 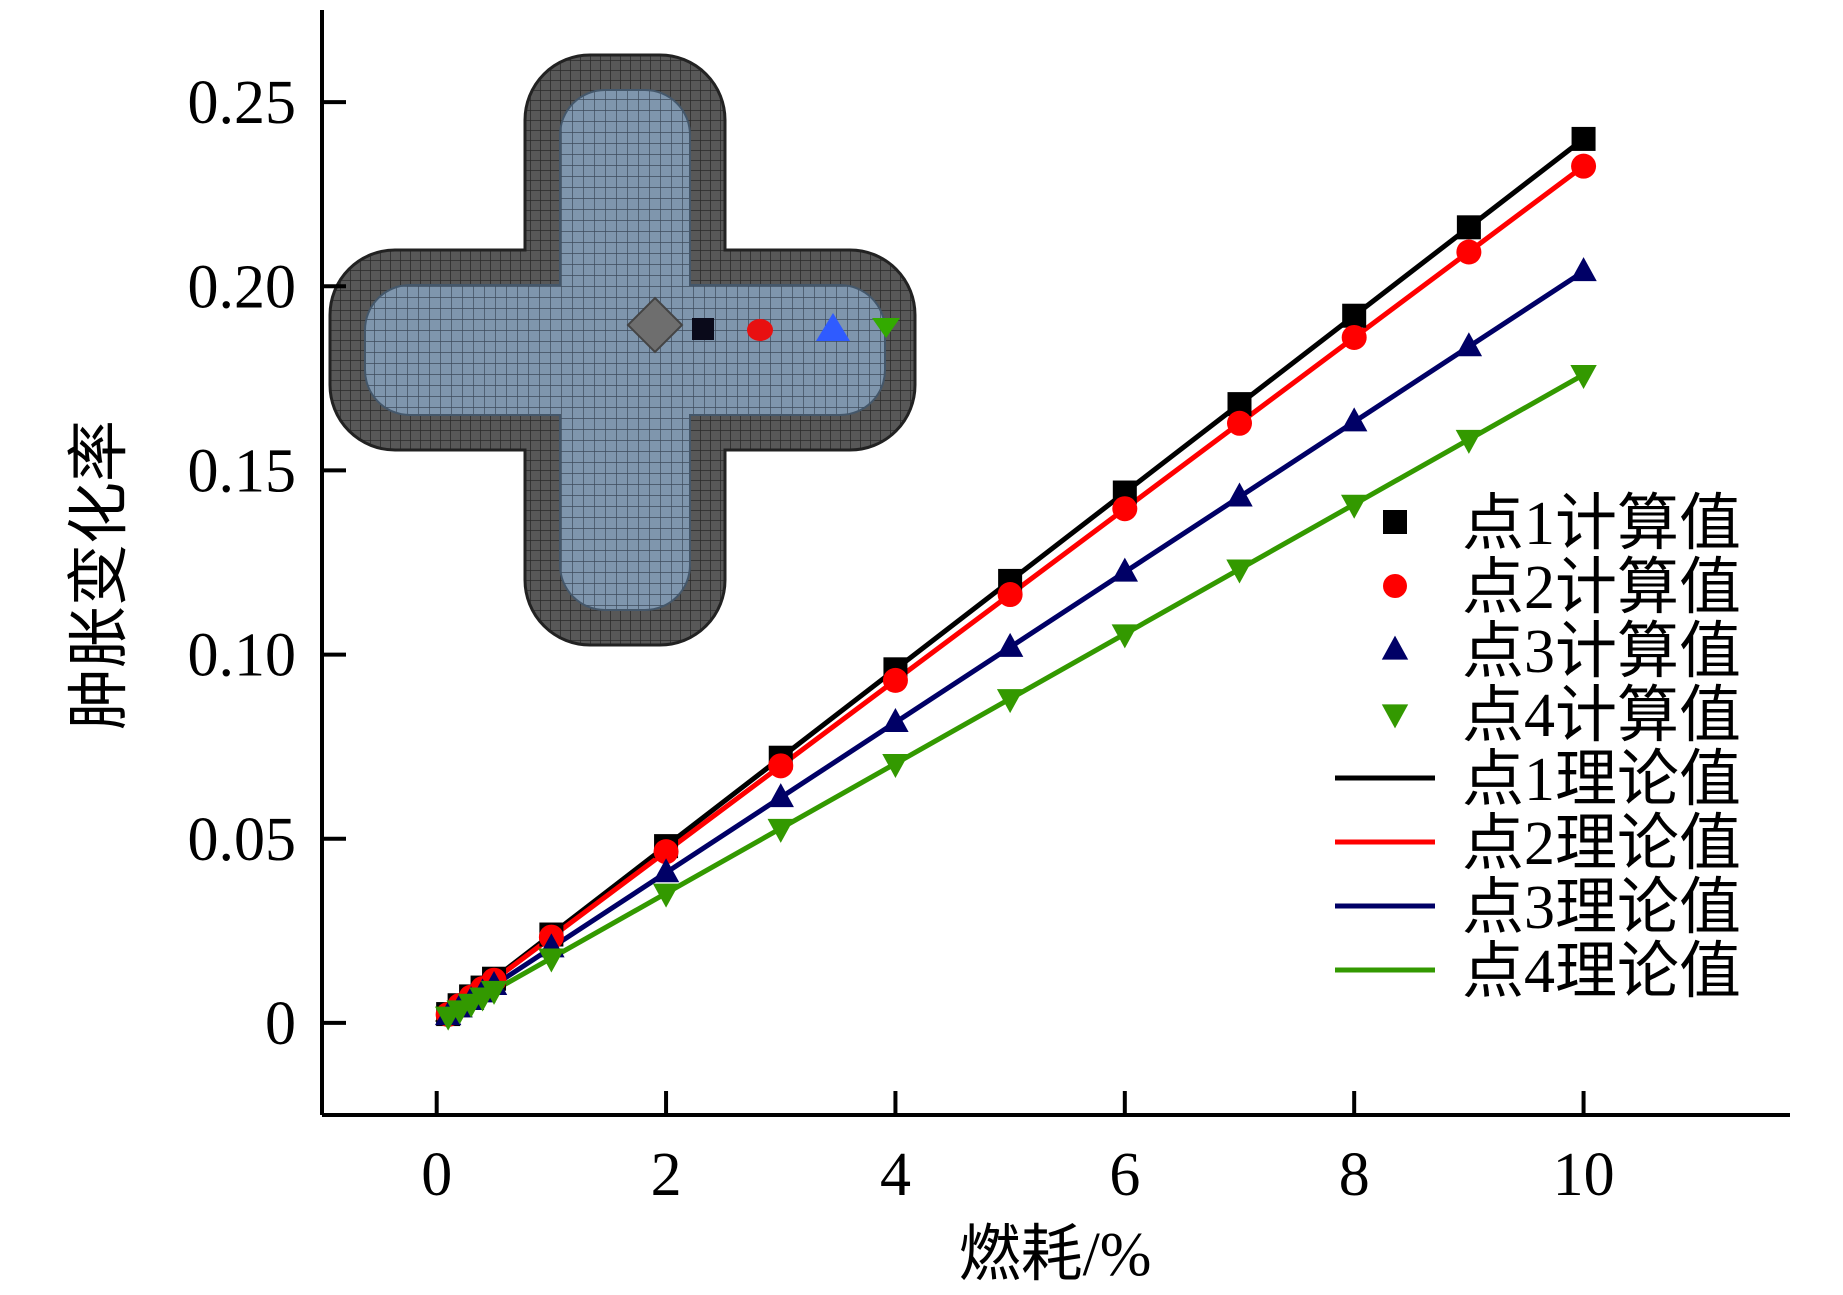 I want to click on legend-item: 点1计算值, so click(x=1562, y=524).